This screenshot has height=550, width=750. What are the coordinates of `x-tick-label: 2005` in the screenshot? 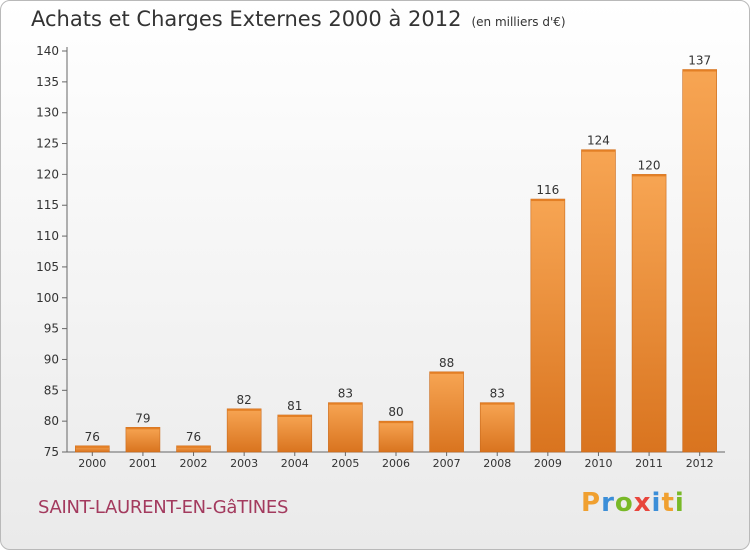 It's located at (345, 463).